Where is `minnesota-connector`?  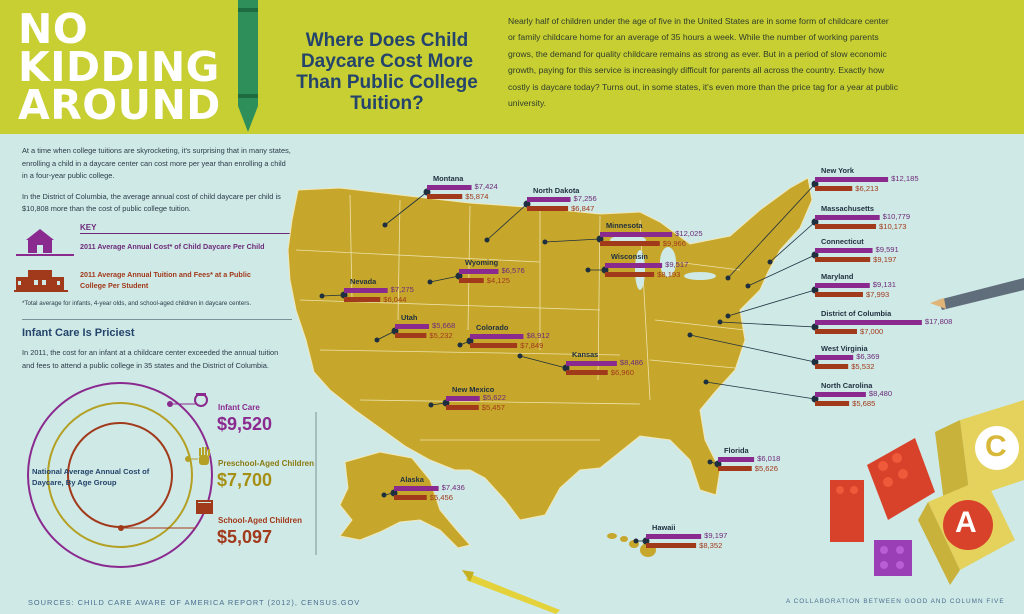
minnesota-connector is located at coordinates (572, 240).